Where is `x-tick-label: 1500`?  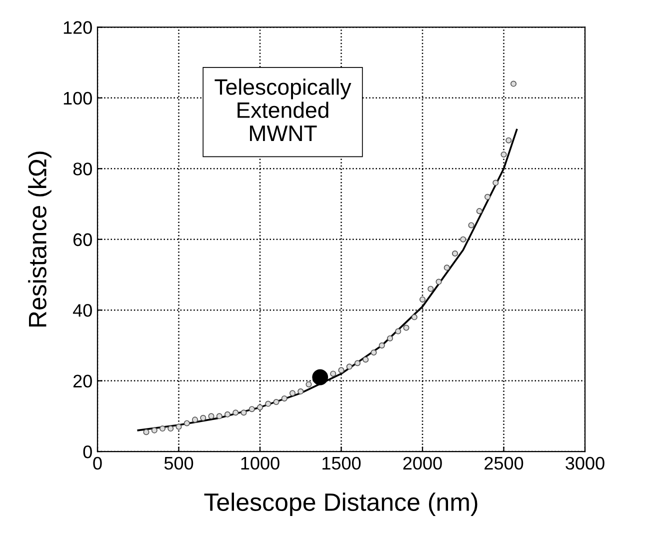 x-tick-label: 1500 is located at coordinates (341, 463).